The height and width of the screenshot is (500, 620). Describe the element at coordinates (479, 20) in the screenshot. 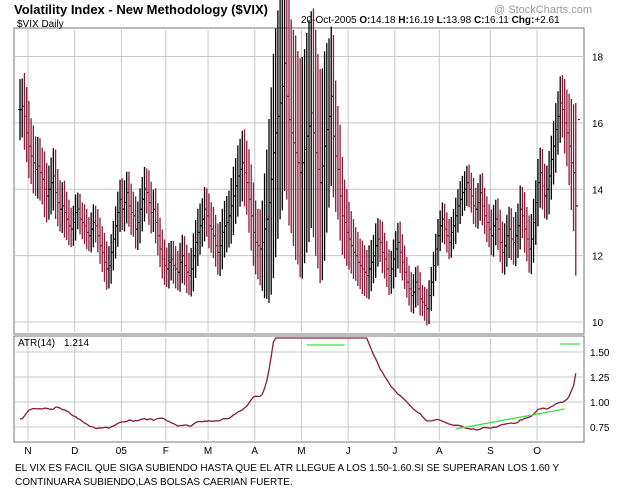

I see `close-label: C:` at that location.